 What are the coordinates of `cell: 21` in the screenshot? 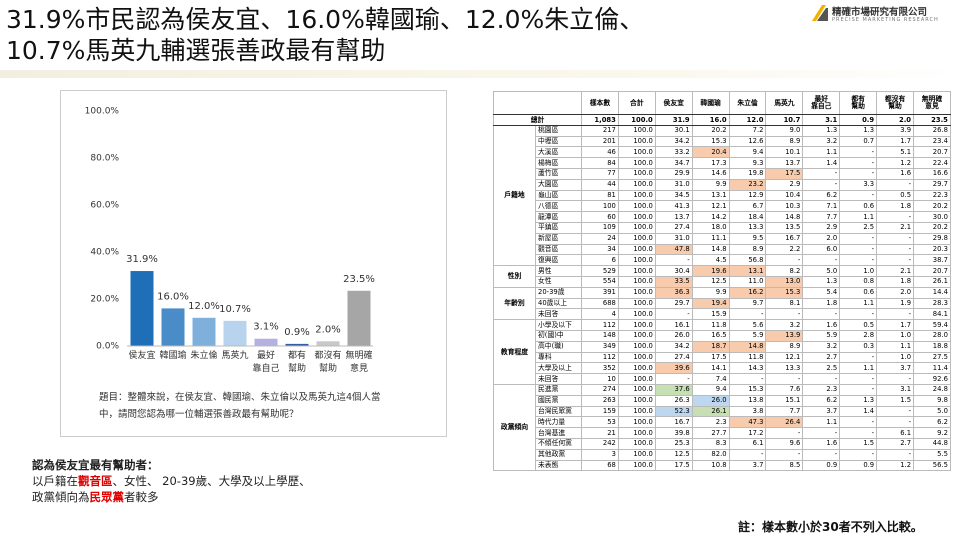 It's located at (600, 433).